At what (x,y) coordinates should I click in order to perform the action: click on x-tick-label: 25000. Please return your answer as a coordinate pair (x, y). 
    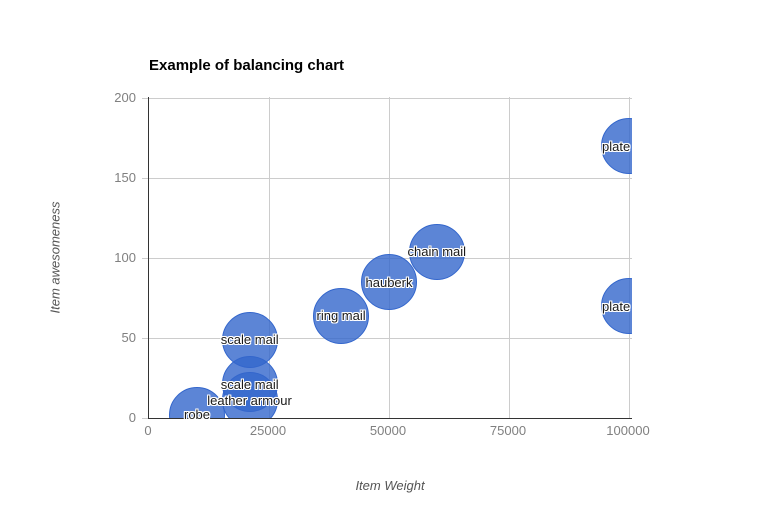
    Looking at the image, I should click on (268, 430).